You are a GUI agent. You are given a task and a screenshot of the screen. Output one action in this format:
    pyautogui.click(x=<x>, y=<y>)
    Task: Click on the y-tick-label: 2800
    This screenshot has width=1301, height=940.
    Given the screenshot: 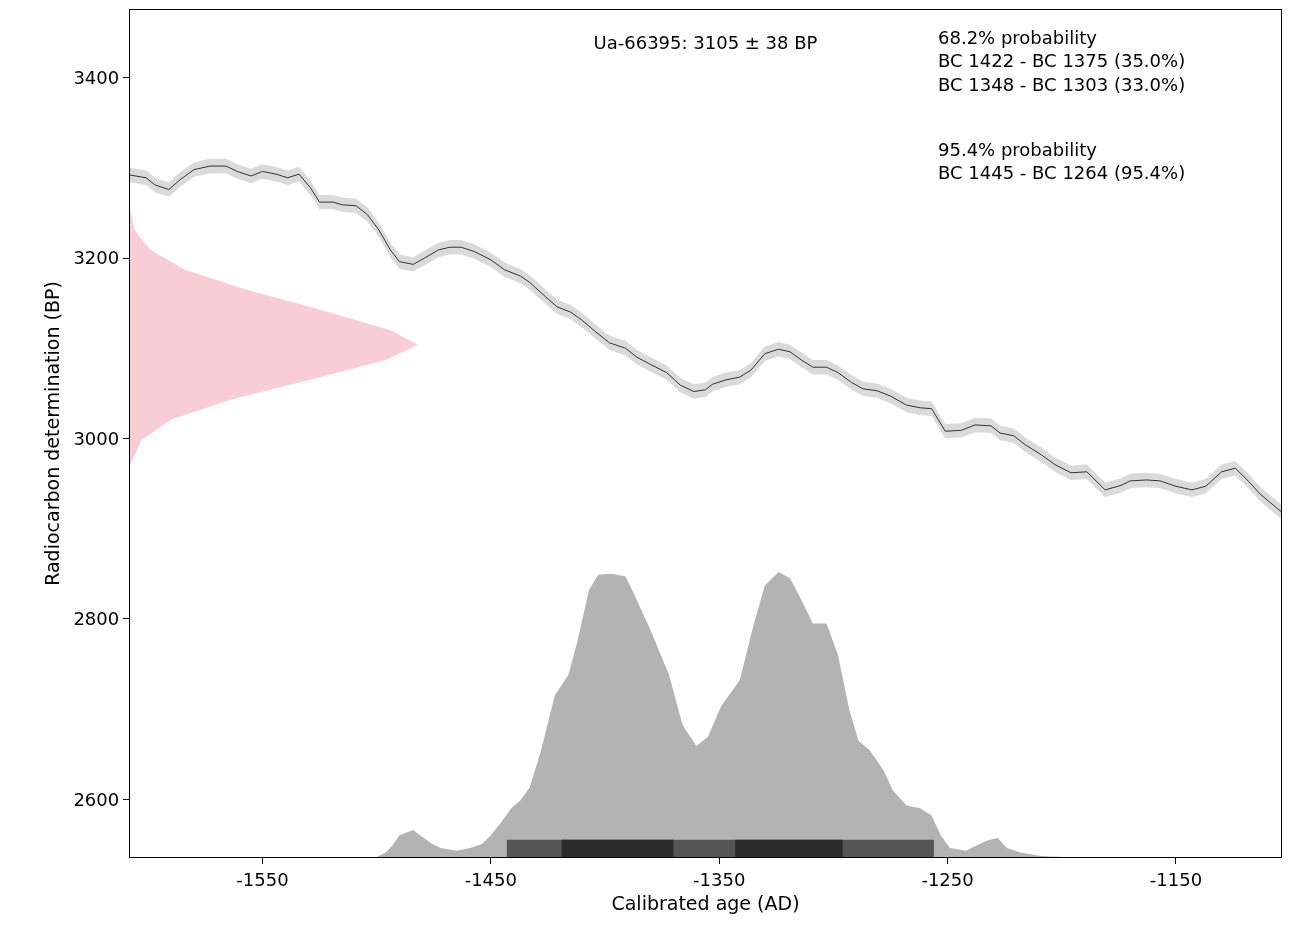 What is the action you would take?
    pyautogui.click(x=96, y=619)
    